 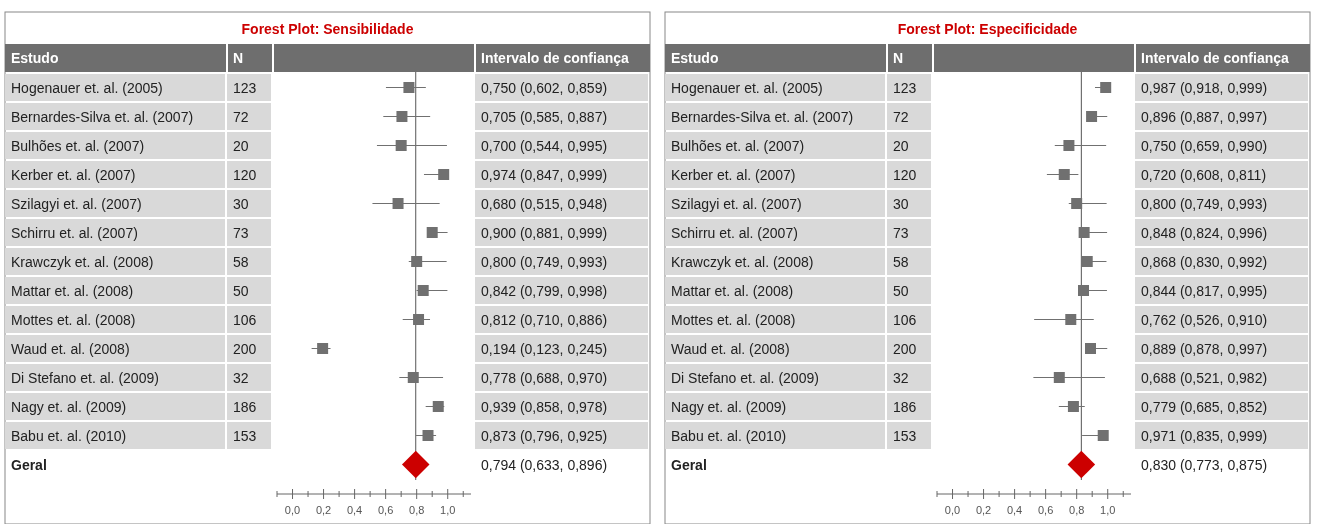 What do you see at coordinates (544, 146) in the screenshot?
I see `data-label: 0,700 (0,544, 0,995)` at bounding box center [544, 146].